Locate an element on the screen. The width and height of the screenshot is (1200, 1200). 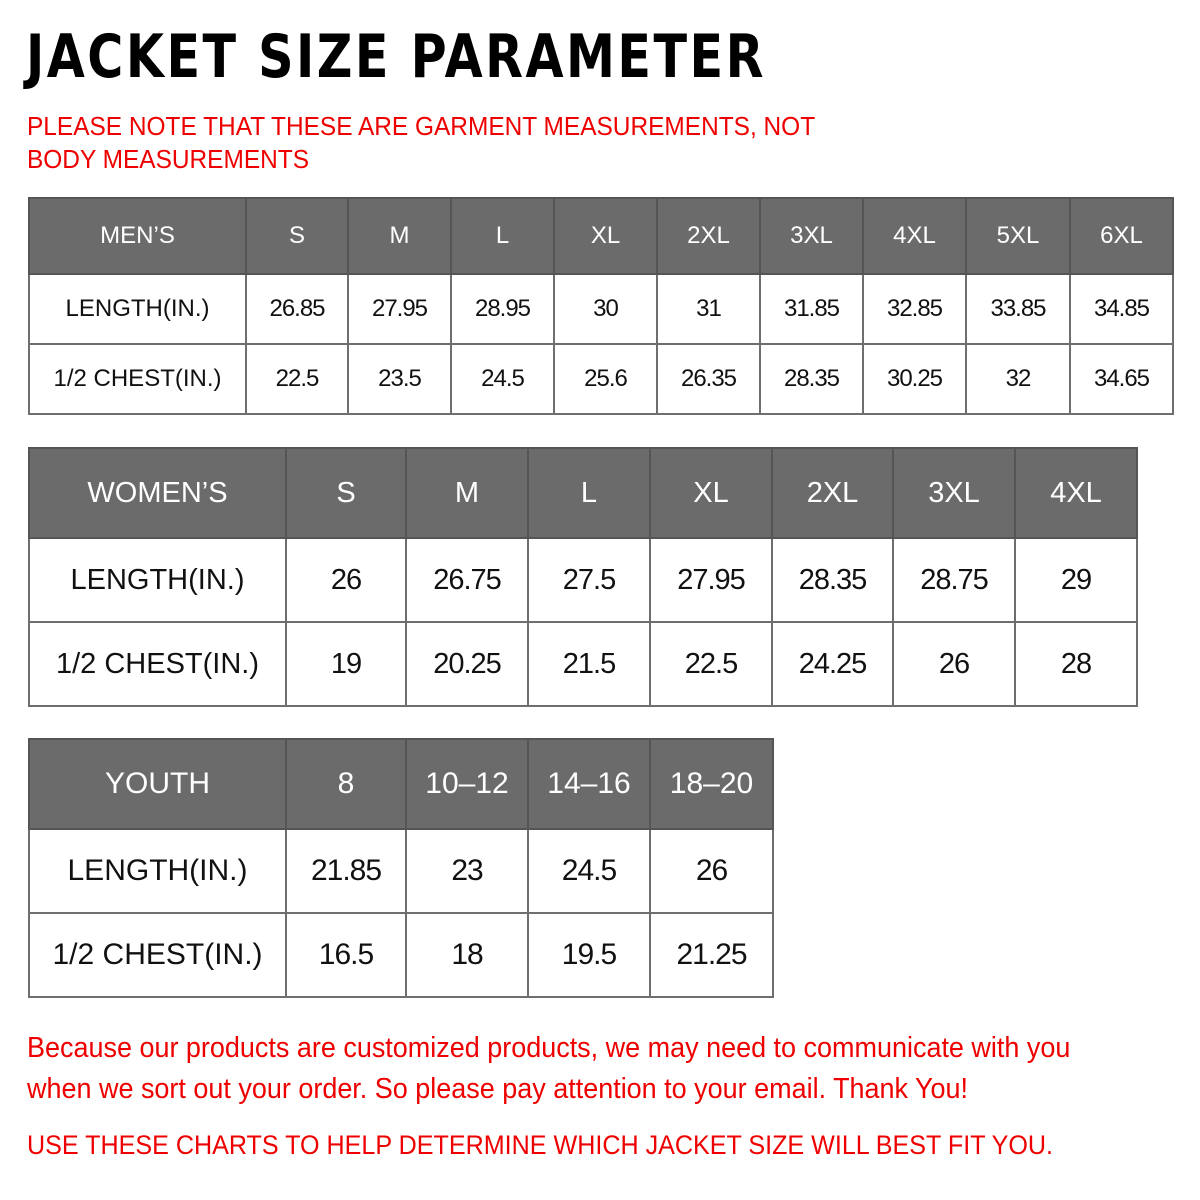
measurement-value: 32 is located at coordinates (1018, 379).